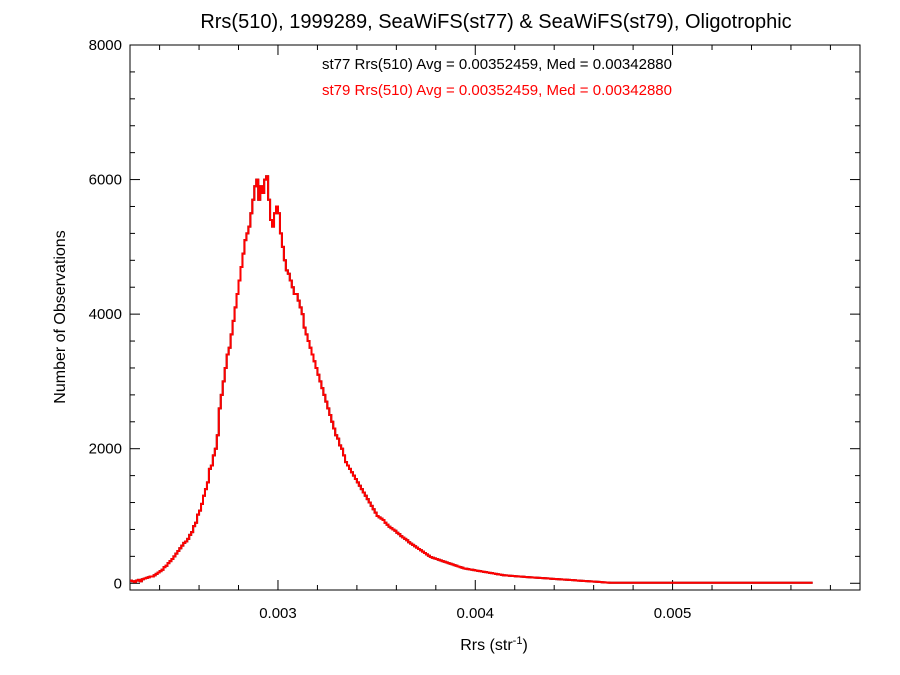 This screenshot has width=900, height=675. I want to click on y-tick-label: 4000, so click(105, 314).